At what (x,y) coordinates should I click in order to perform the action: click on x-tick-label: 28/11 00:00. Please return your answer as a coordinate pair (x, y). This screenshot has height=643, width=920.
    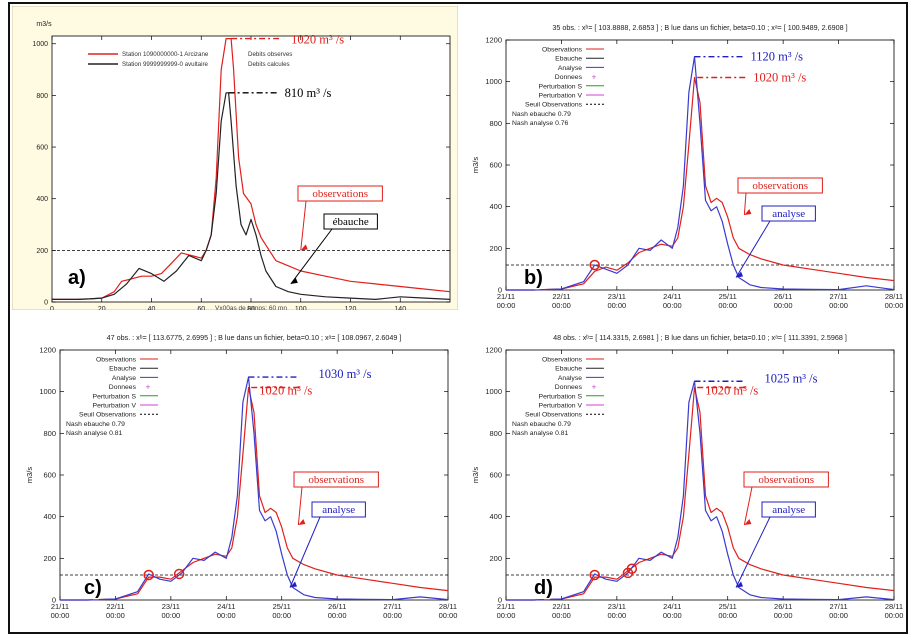
    Looking at the image, I should click on (894, 301).